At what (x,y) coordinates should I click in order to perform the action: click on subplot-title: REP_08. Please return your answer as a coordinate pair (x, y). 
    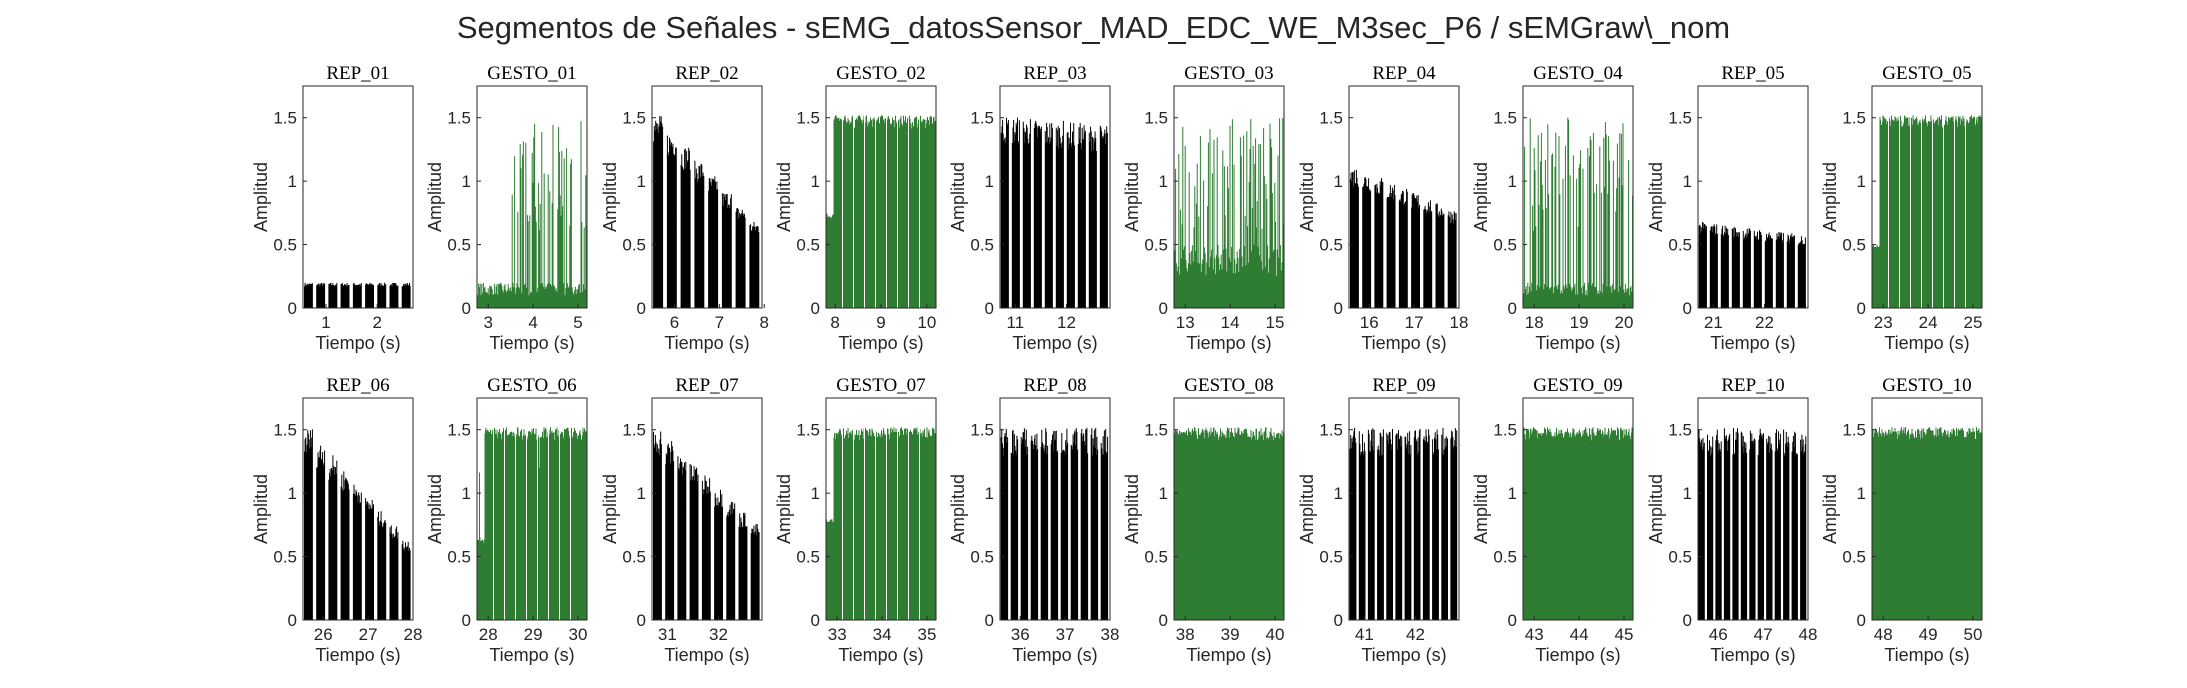
    Looking at the image, I should click on (1054, 385).